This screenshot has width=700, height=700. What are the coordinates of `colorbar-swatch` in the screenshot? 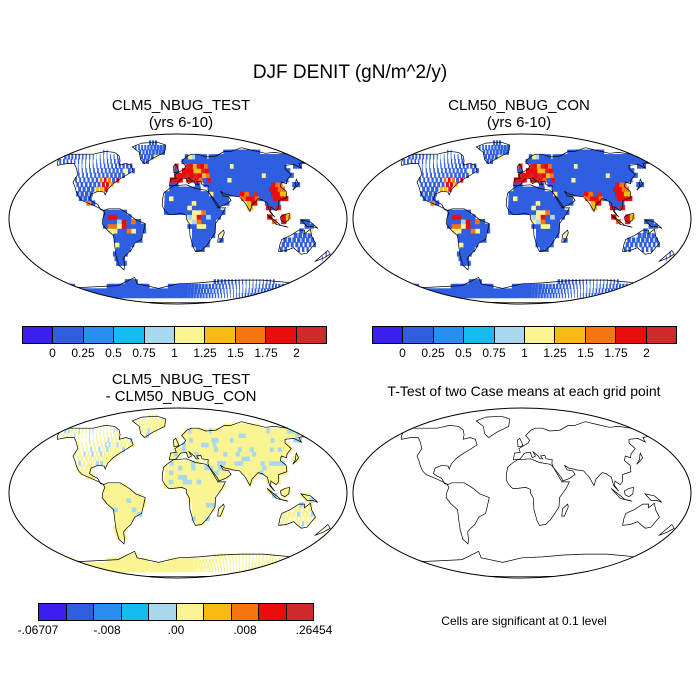 It's located at (661, 335).